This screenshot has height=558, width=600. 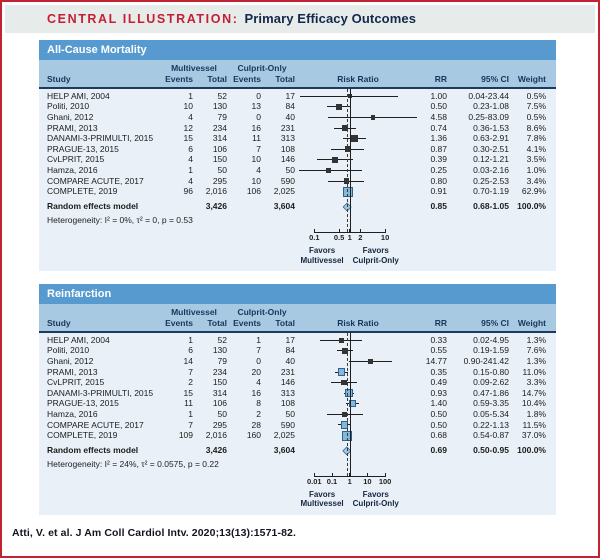 What do you see at coordinates (491, 350) in the screenshot?
I see `ci-value: 0.19-1.59` at bounding box center [491, 350].